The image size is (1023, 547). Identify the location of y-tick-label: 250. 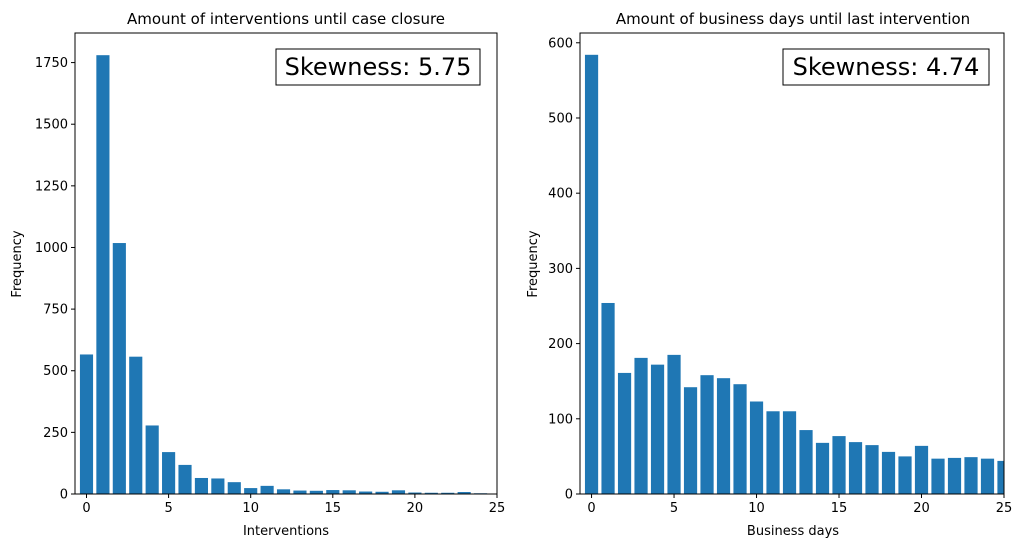
(55, 433).